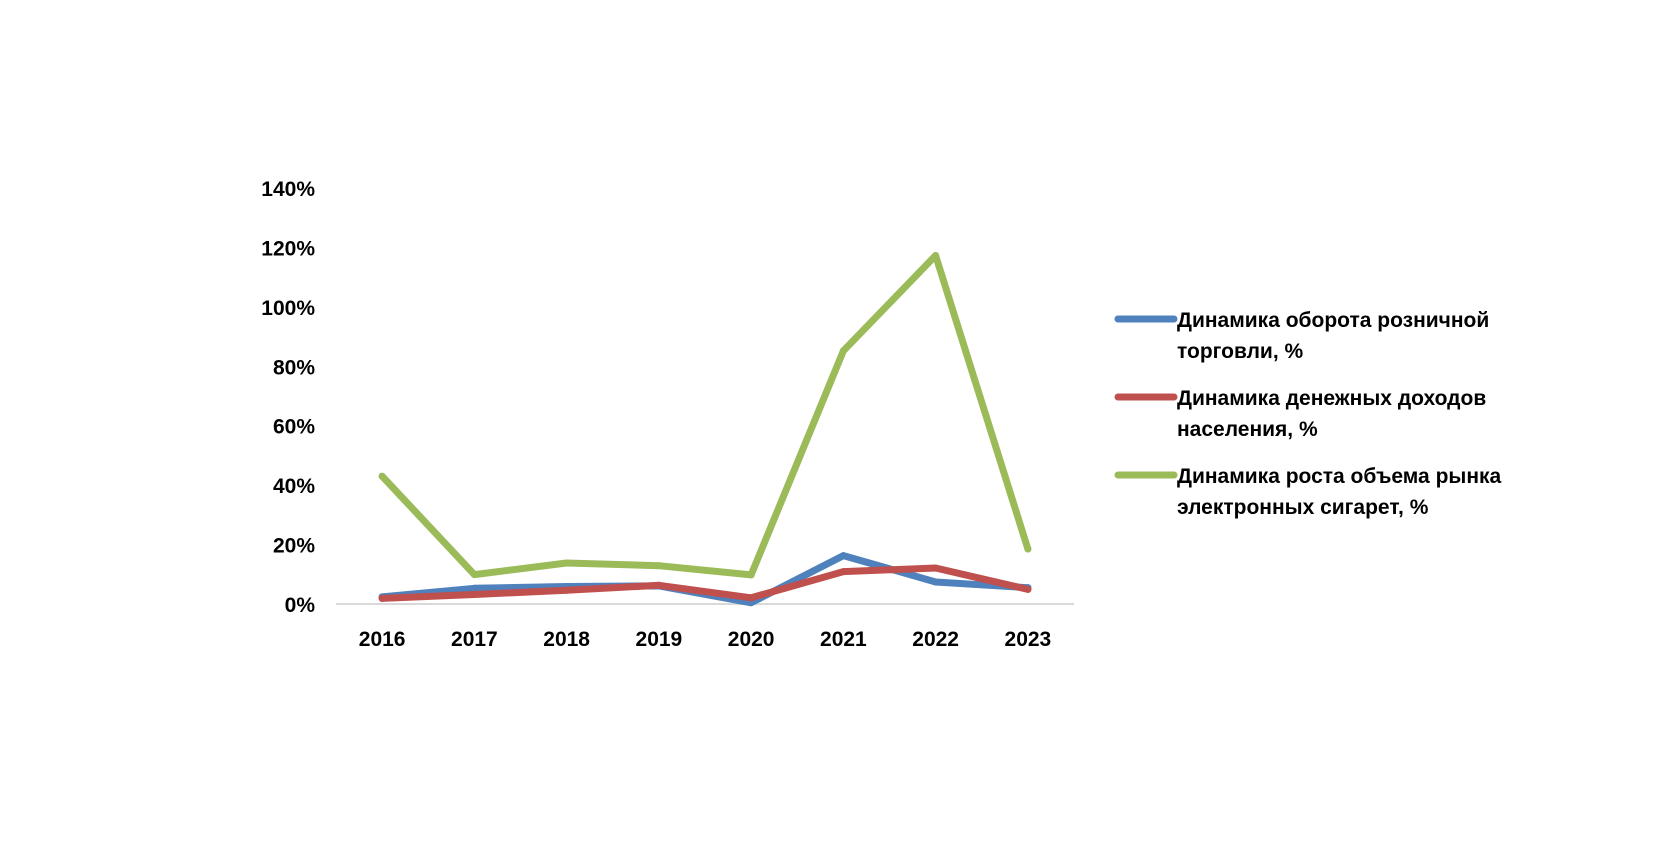  I want to click on x-tick-label: 2019, so click(659, 639).